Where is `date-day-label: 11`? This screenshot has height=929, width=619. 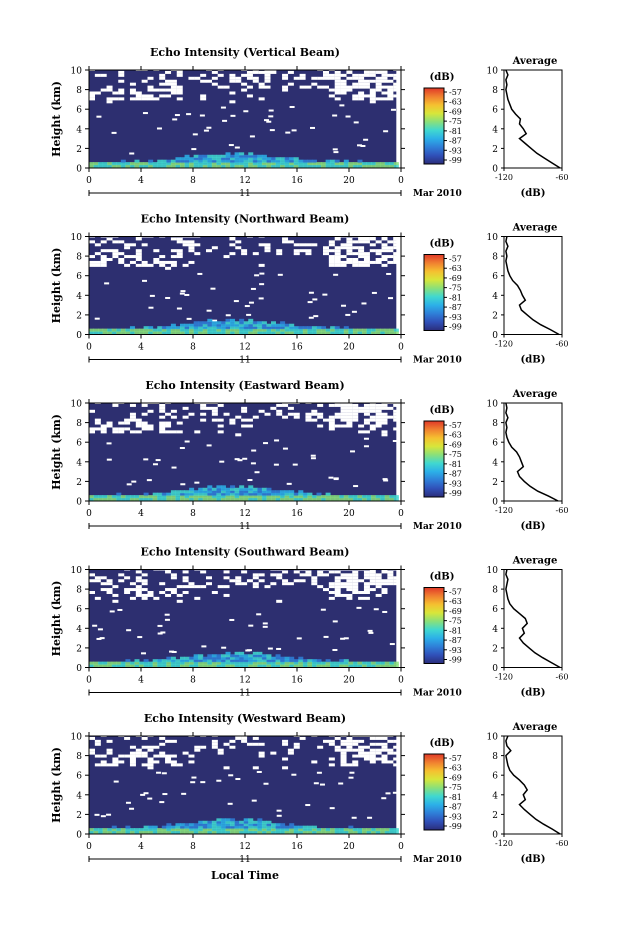 date-day-label: 11 is located at coordinates (244, 860).